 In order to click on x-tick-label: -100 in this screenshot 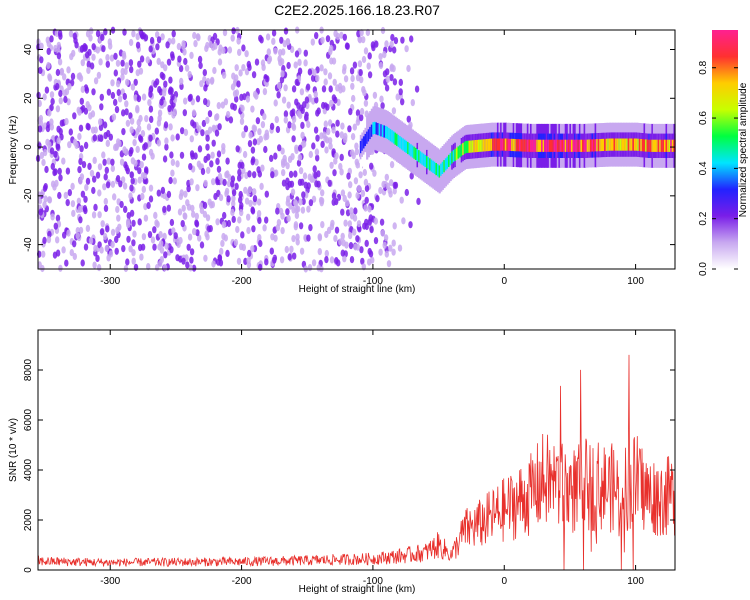, I will do `click(373, 281)`.